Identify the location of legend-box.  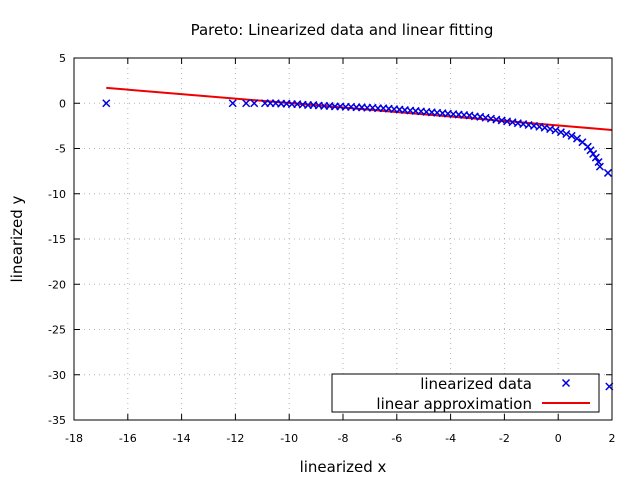
(465, 393).